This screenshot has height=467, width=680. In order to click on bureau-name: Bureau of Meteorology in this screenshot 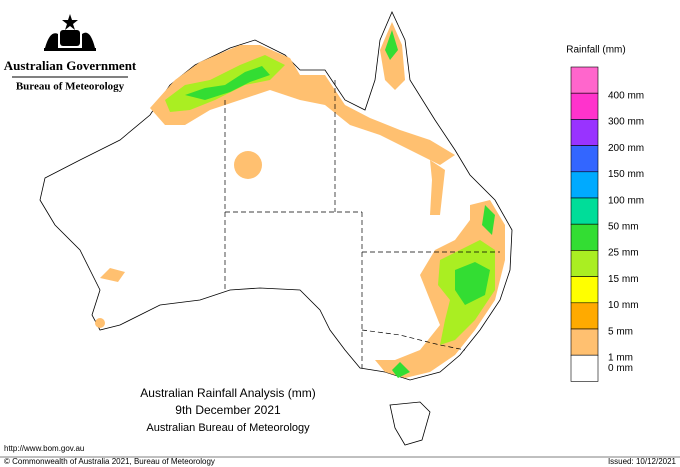, I will do `click(70, 87)`.